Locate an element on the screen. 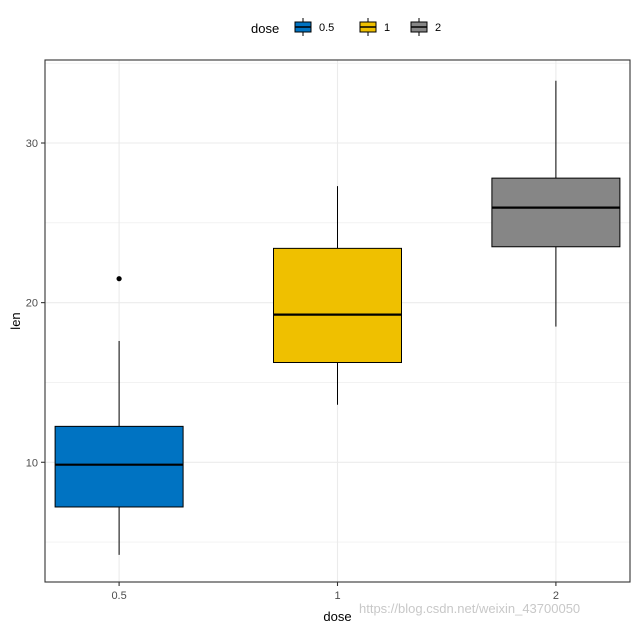 The image size is (641, 630). x-tick-label: 0.5 is located at coordinates (118, 596).